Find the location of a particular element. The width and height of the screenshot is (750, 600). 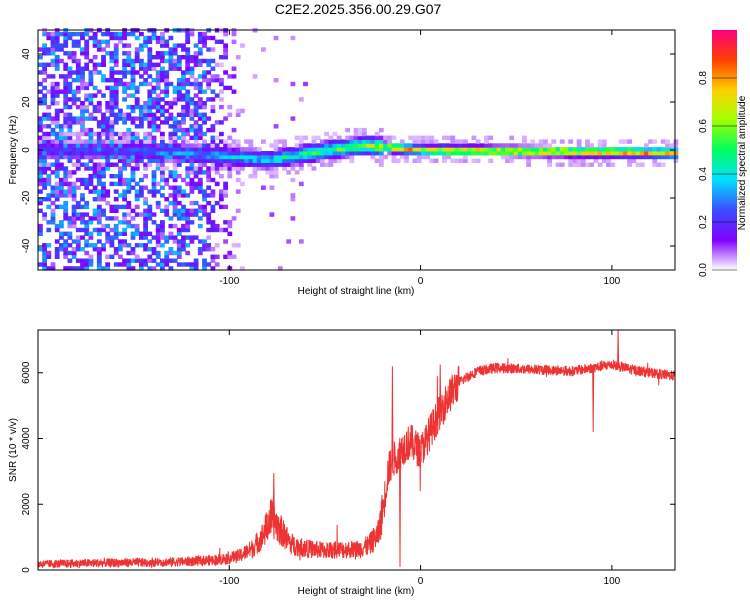

y-tick-label: -40 is located at coordinates (26, 245).